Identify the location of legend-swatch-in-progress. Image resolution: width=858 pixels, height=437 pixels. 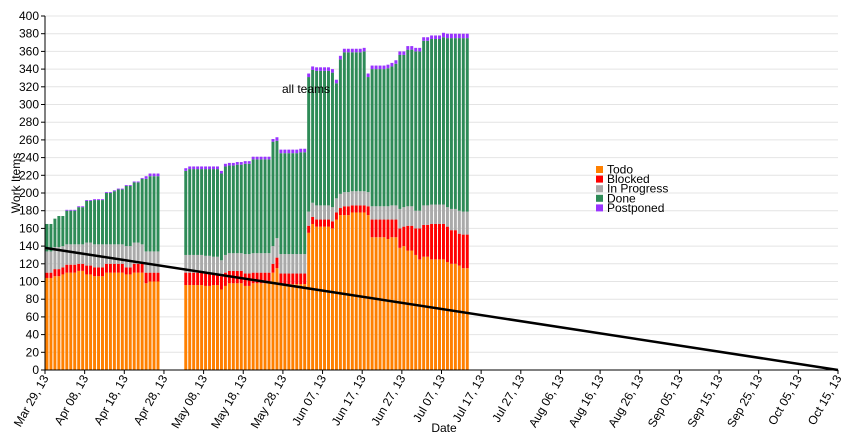
(599, 189).